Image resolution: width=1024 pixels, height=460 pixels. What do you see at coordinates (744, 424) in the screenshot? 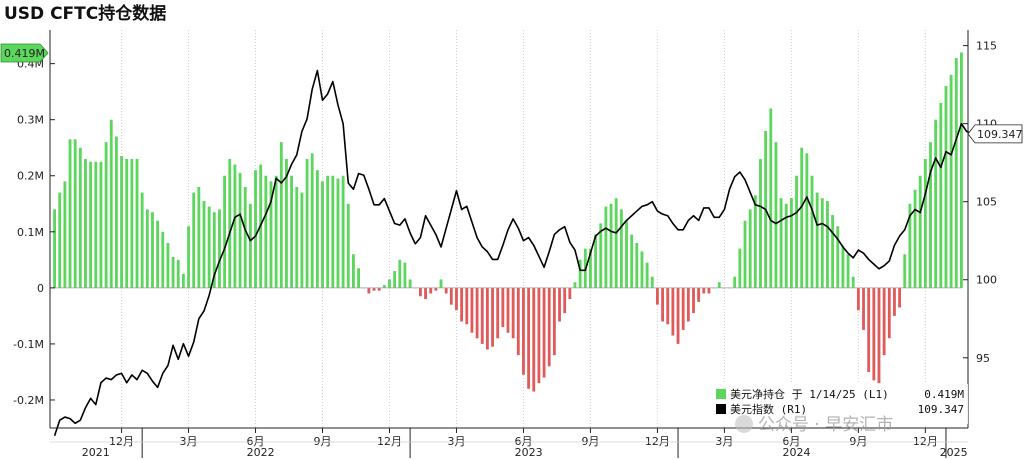
I see `wechat-logo-icon` at bounding box center [744, 424].